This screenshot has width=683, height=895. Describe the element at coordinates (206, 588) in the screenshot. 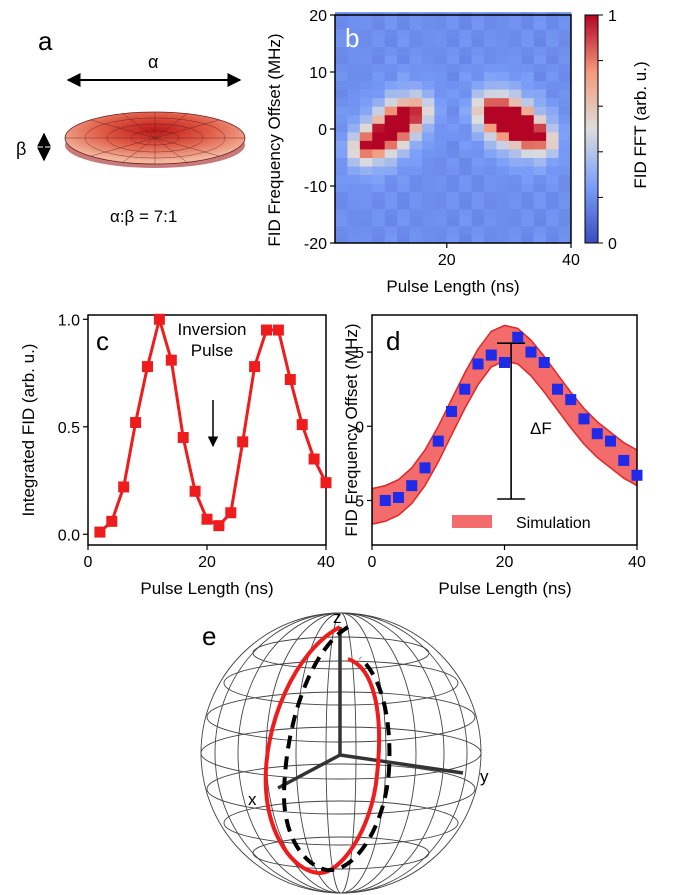

I see `plot-c-xlabel: Pulse Length (ns)` at that location.